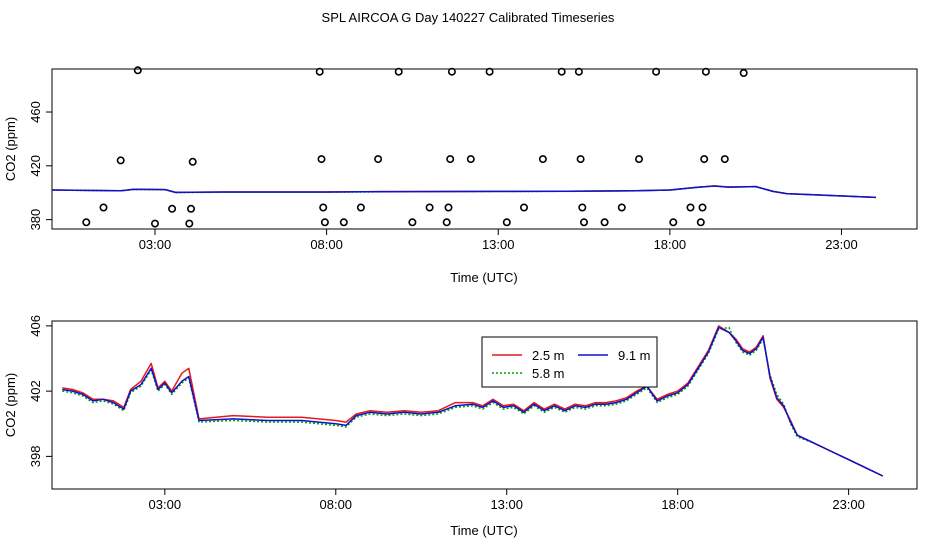 The height and width of the screenshot is (540, 936). I want to click on legend-label-5-8m: 5.8 m, so click(548, 373).